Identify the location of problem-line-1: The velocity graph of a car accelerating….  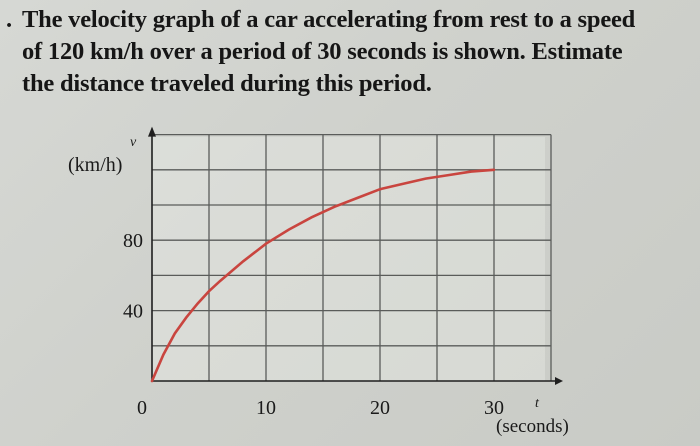
(329, 19).